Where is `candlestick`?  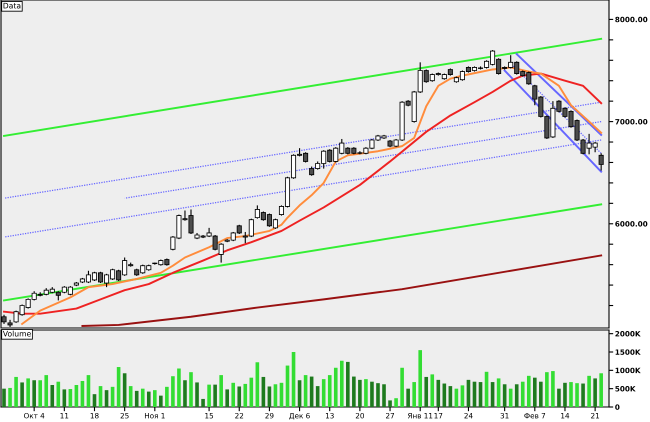
candlestick is located at coordinates (601, 162).